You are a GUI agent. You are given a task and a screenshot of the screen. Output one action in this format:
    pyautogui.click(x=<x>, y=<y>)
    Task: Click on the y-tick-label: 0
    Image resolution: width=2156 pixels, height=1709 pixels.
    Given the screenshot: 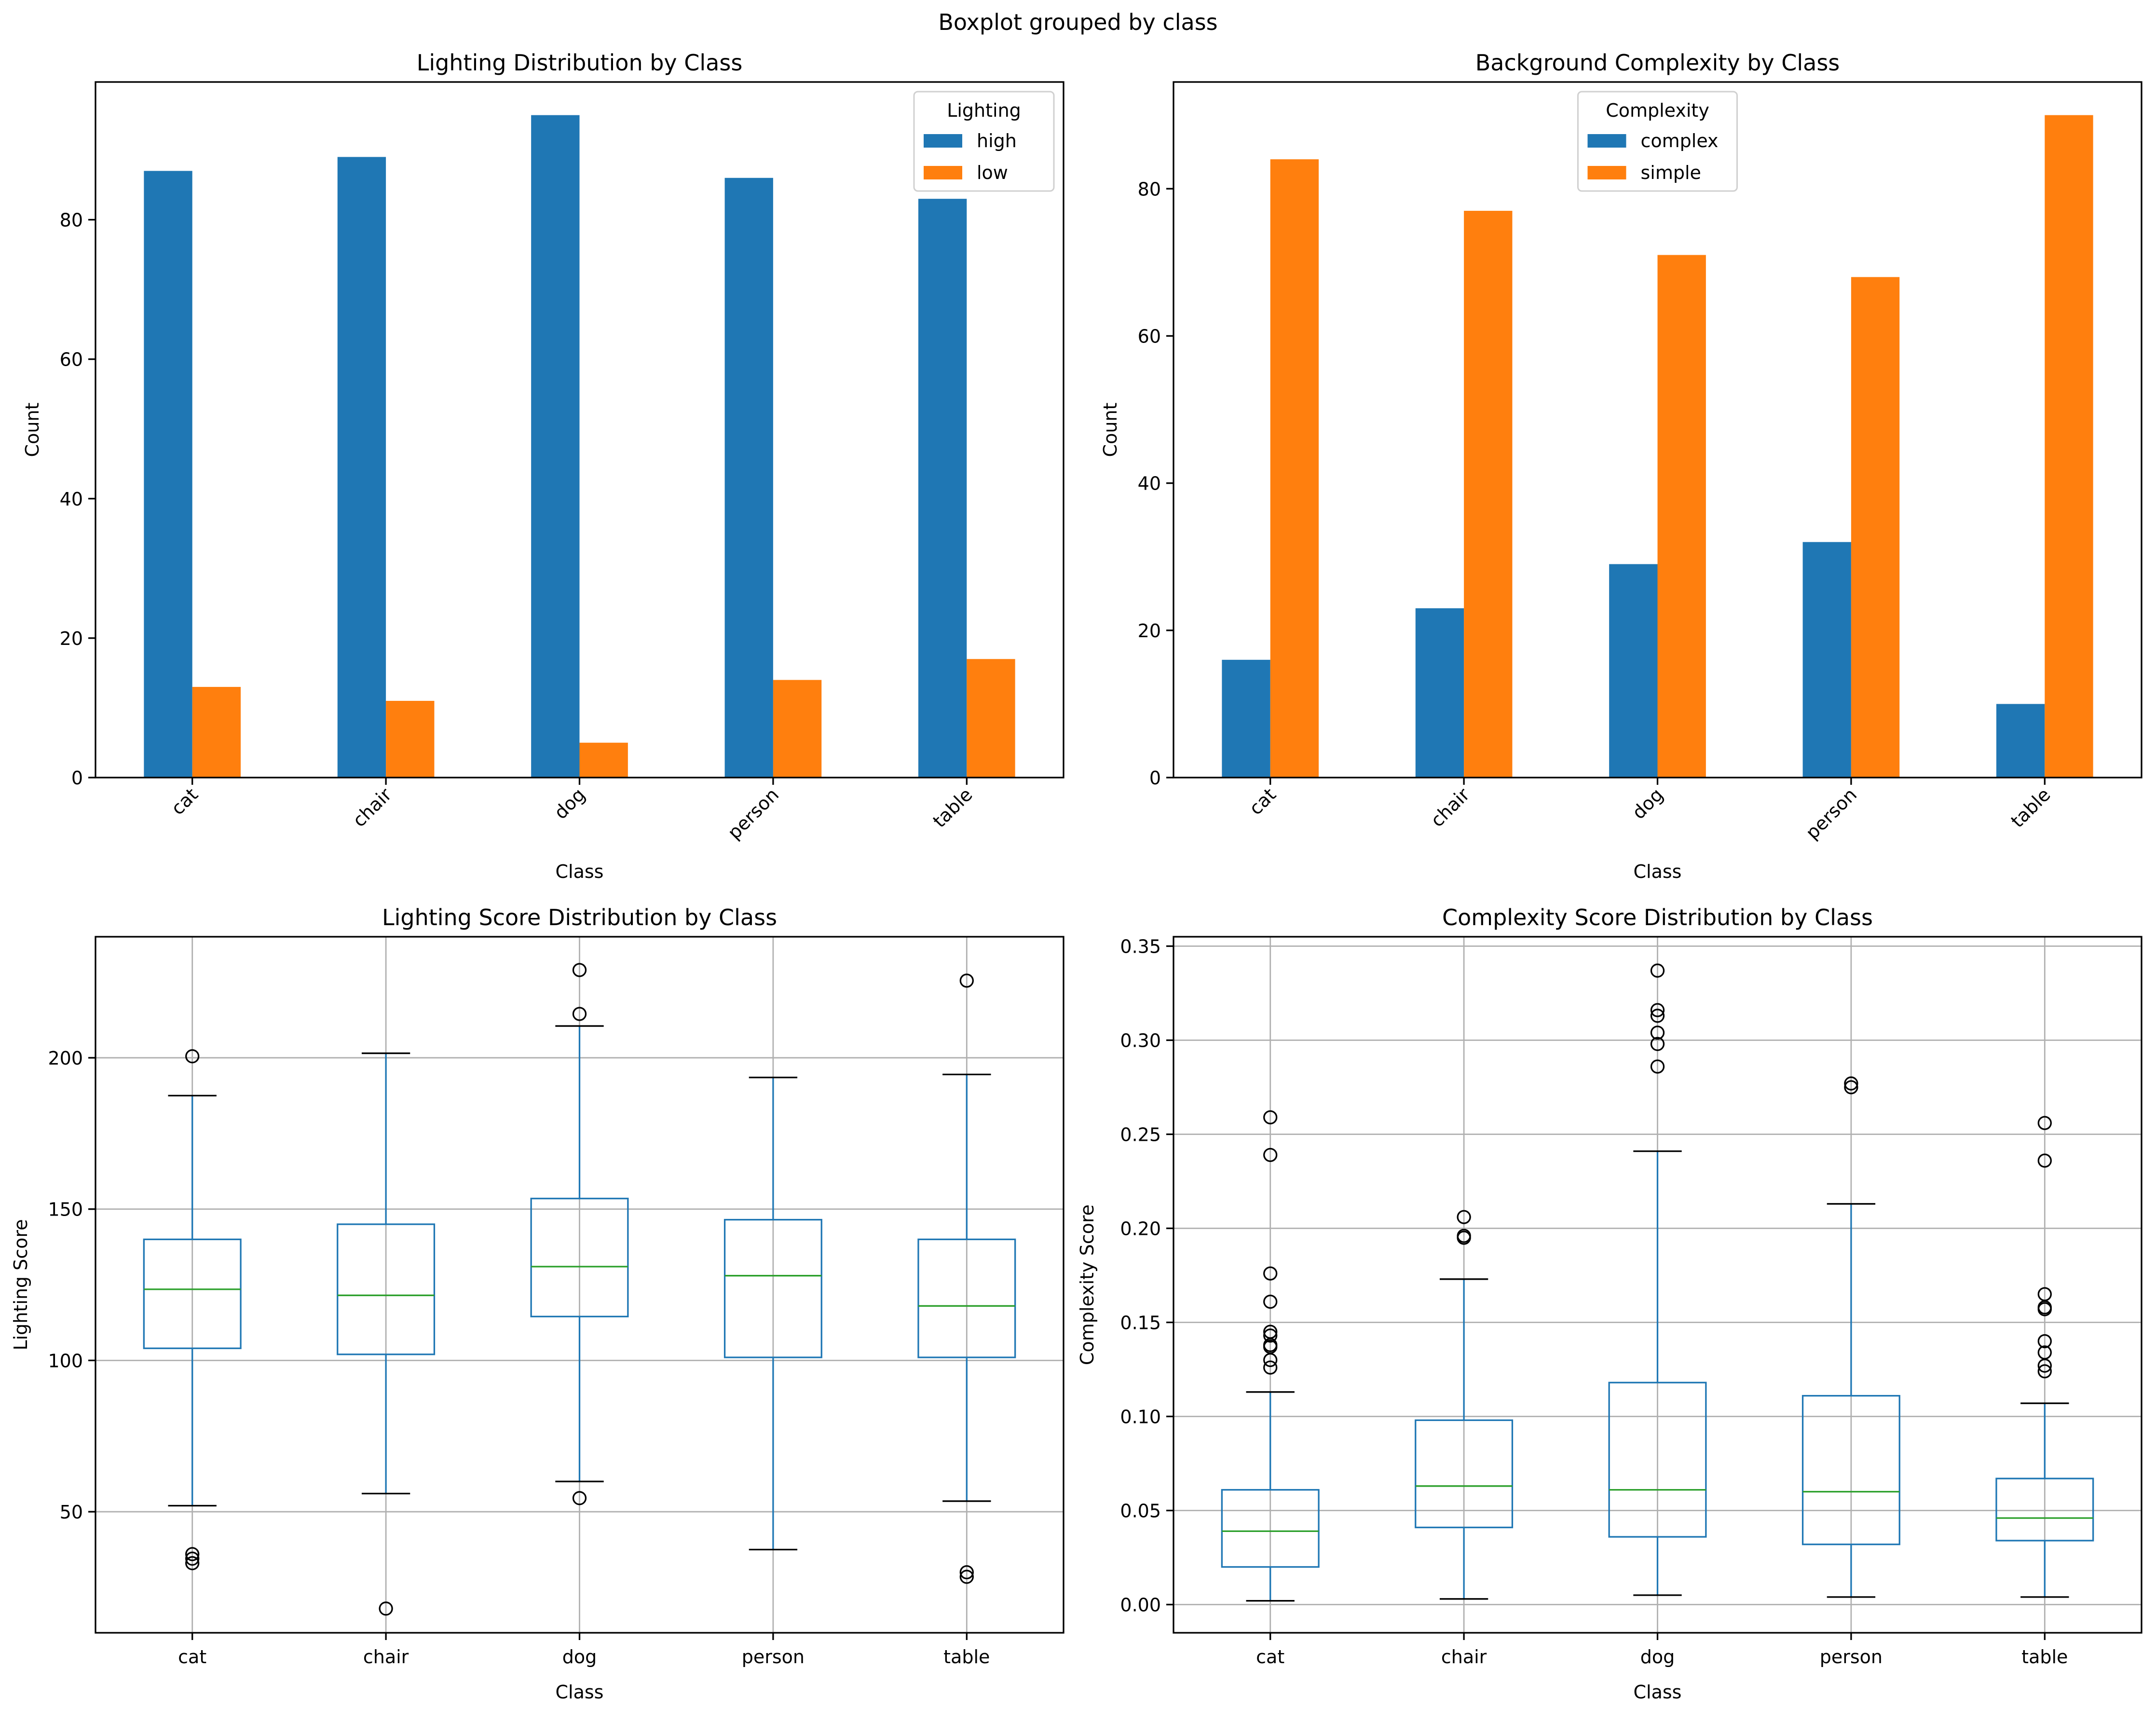 What is the action you would take?
    pyautogui.click(x=77, y=778)
    